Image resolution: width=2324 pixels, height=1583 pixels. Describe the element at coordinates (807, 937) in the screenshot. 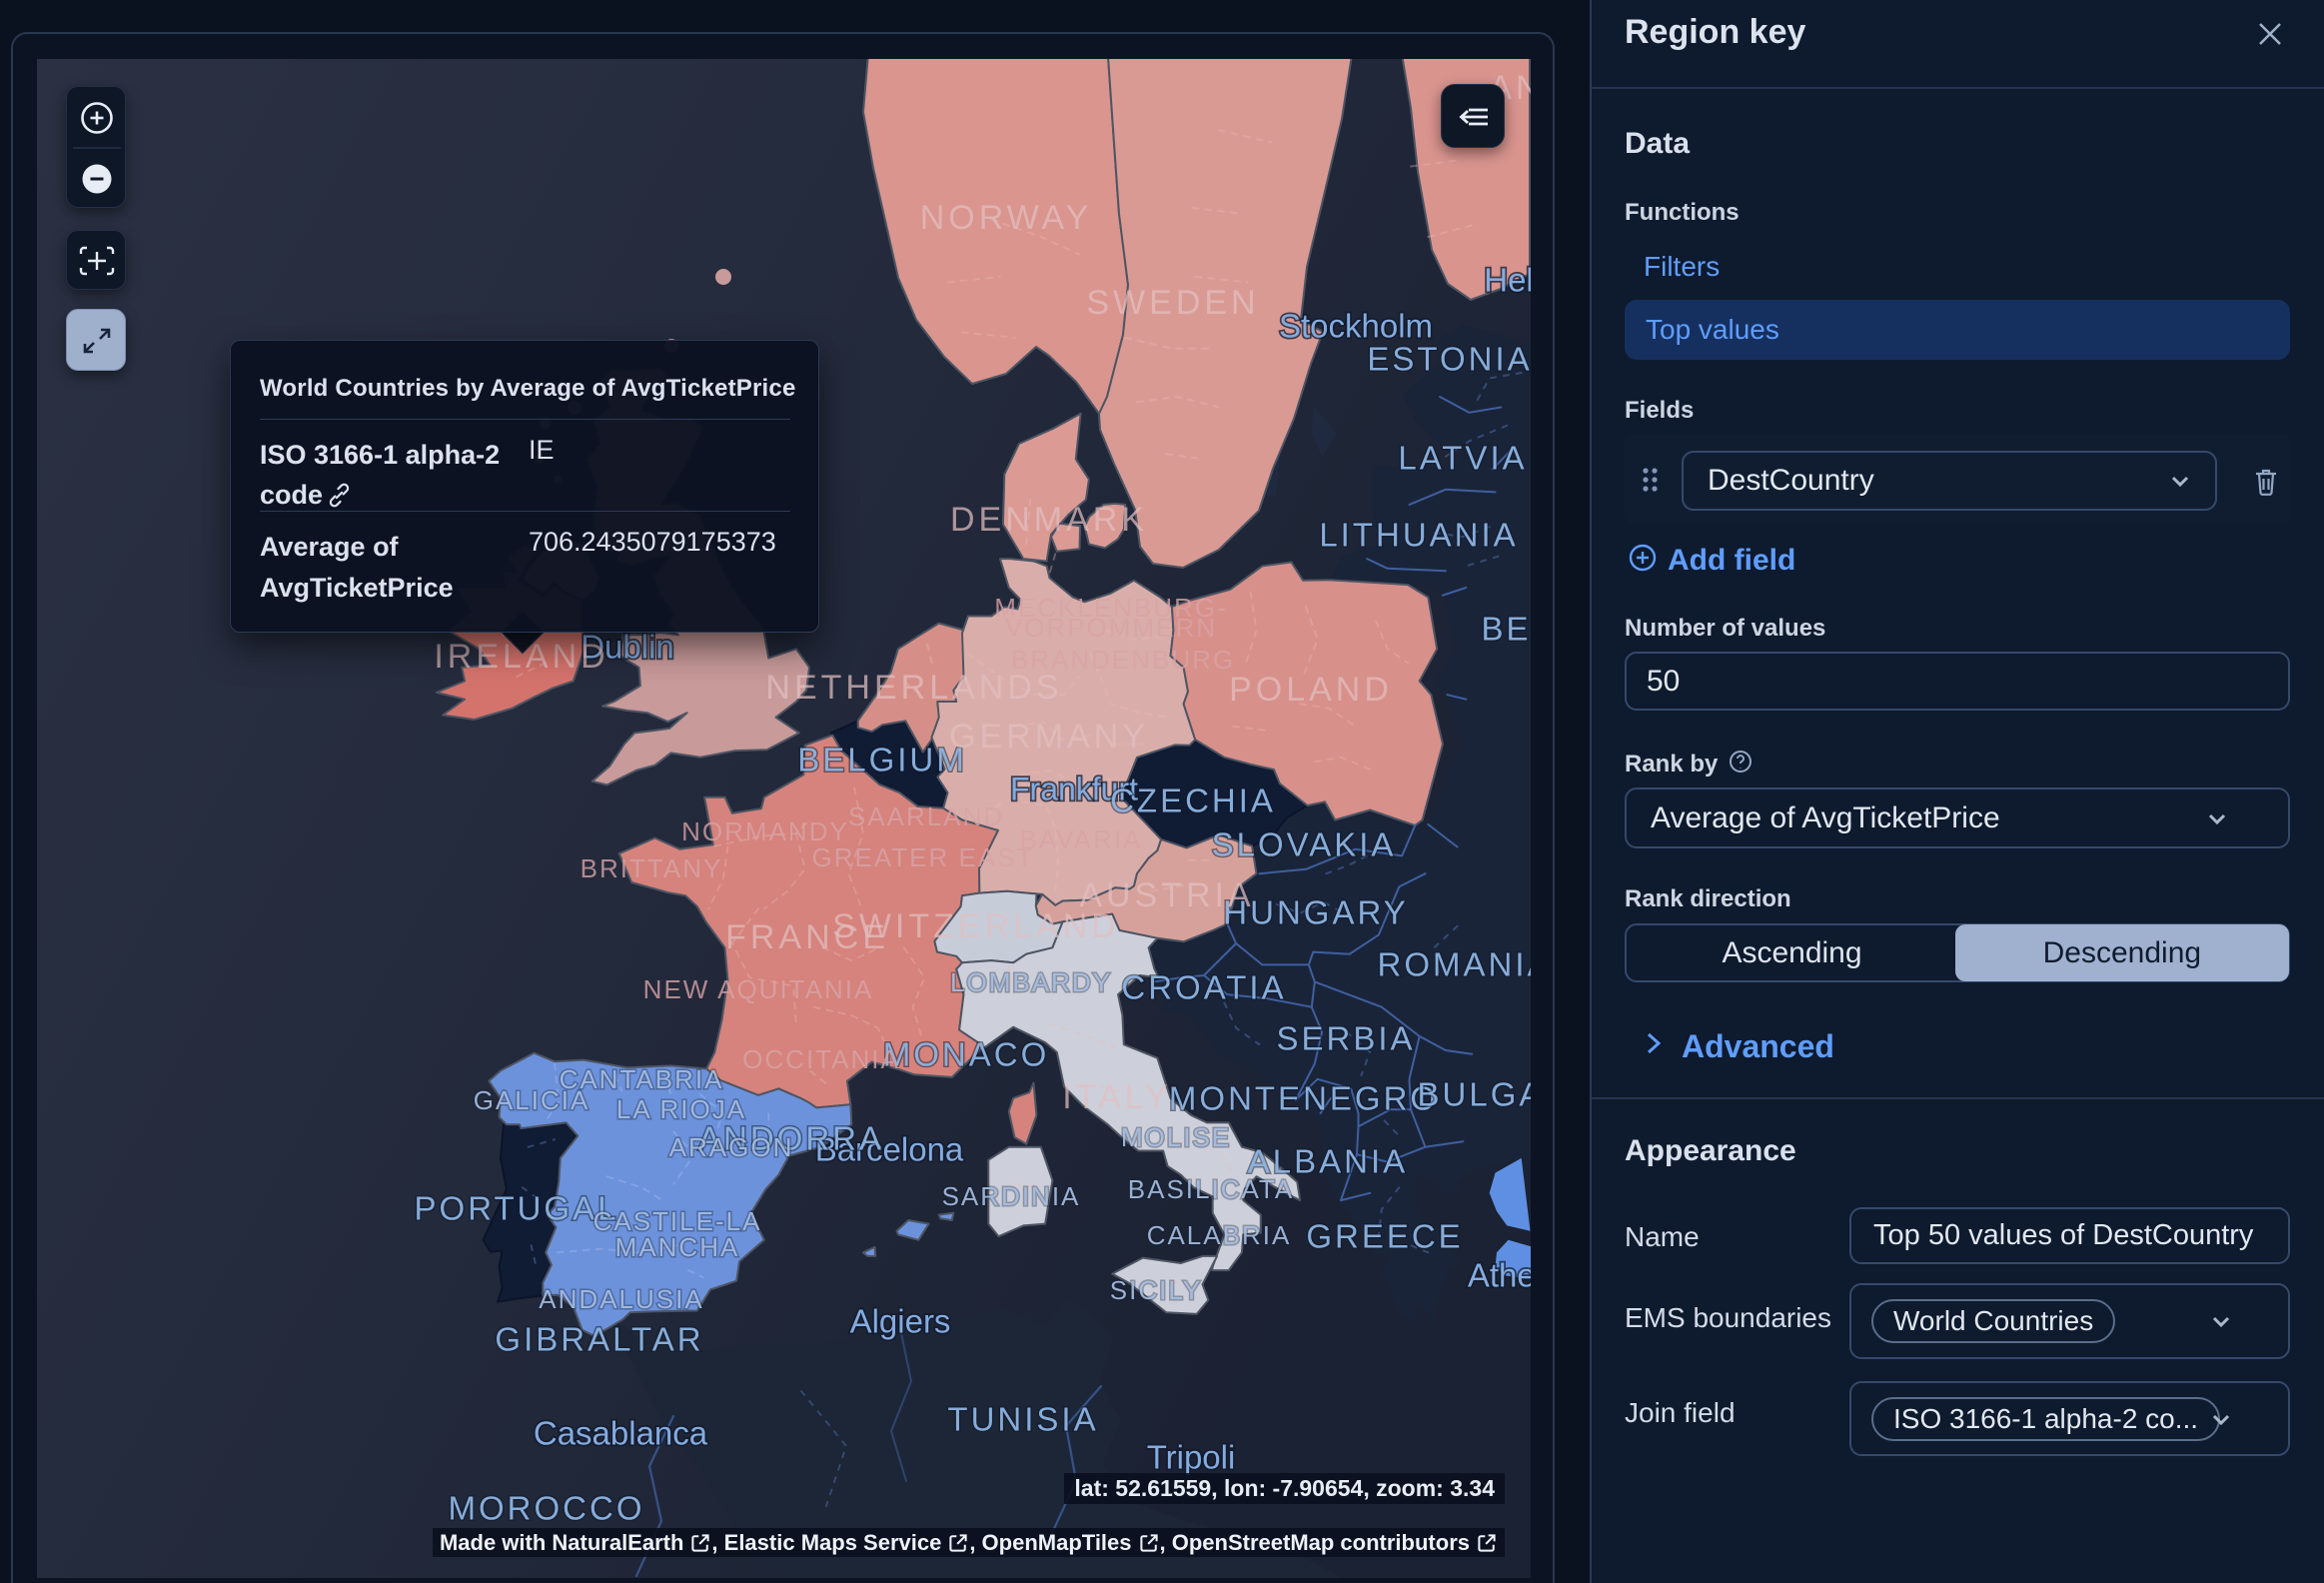

I see `svg-text: FRANCE` at that location.